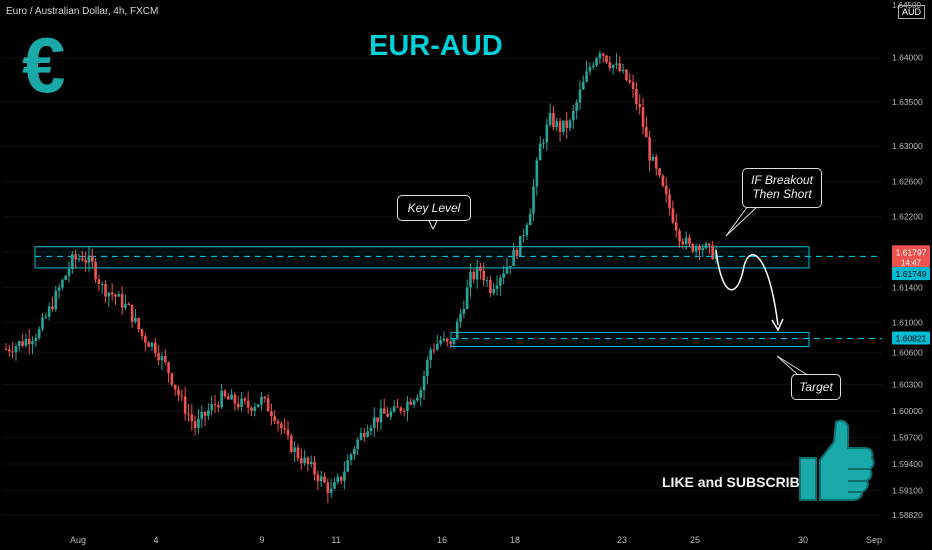 This screenshot has height=550, width=932. What do you see at coordinates (742, 221) in the screenshot?
I see `breakout-pointer` at bounding box center [742, 221].